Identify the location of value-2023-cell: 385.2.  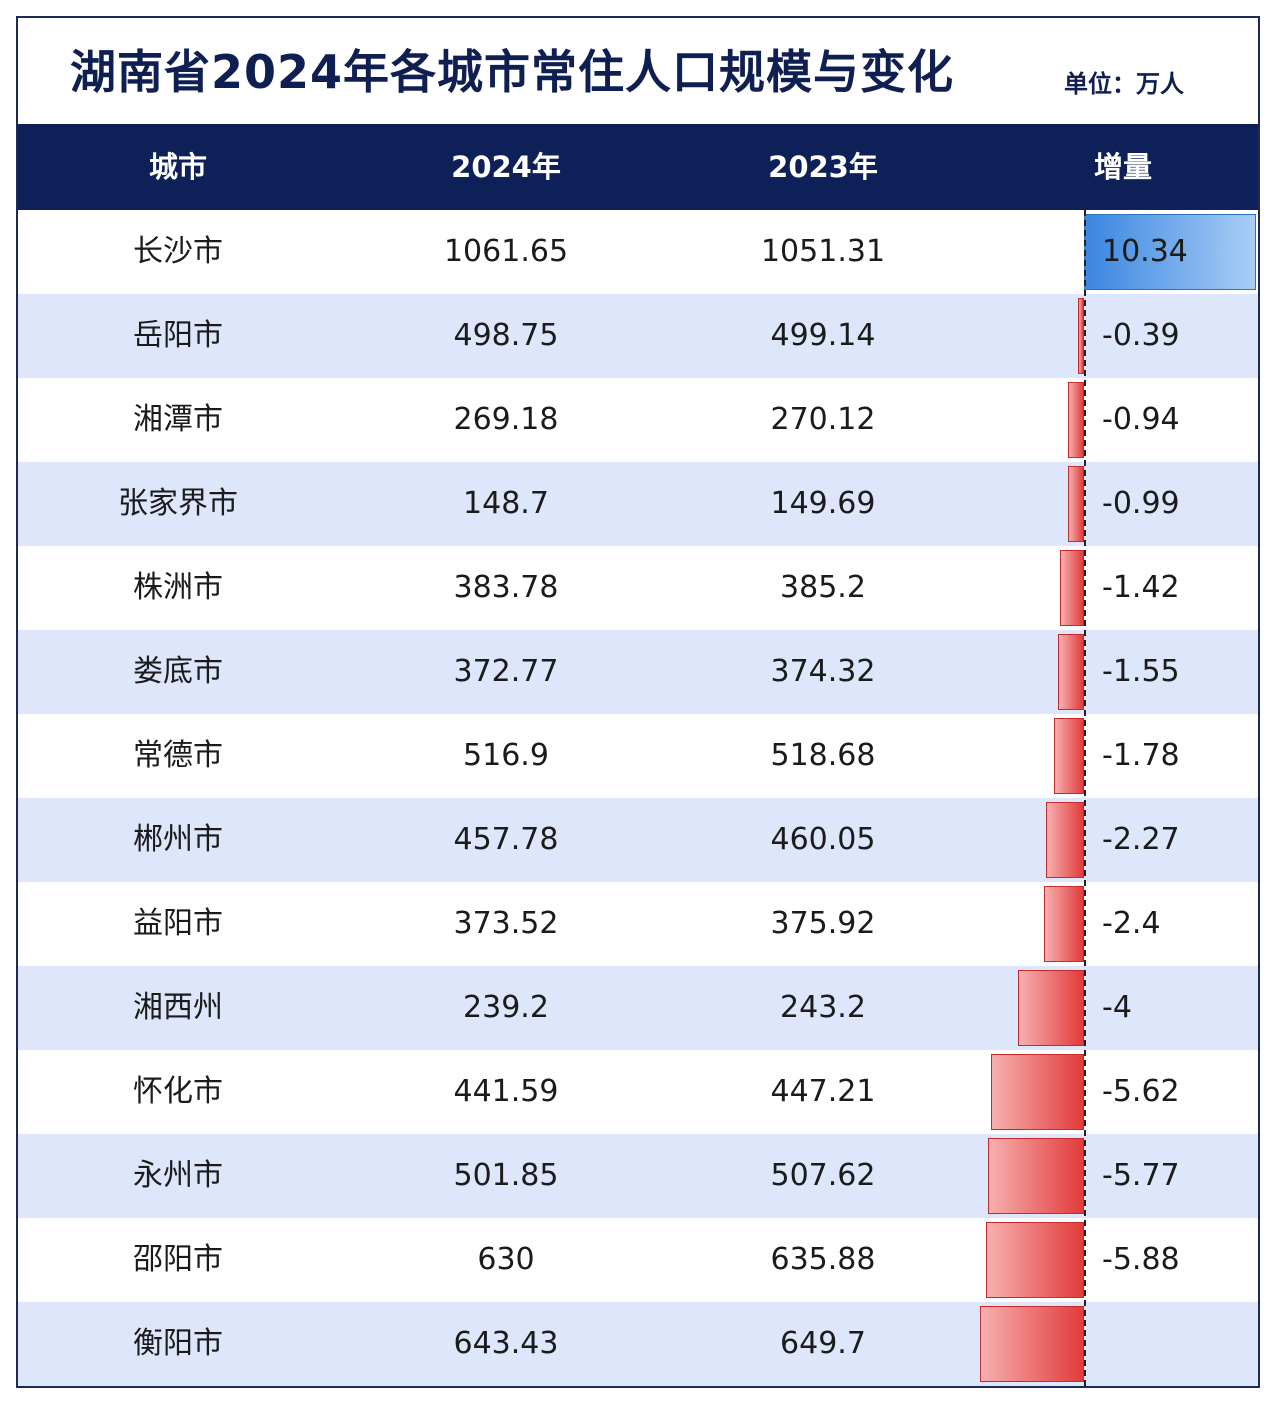
(823, 587).